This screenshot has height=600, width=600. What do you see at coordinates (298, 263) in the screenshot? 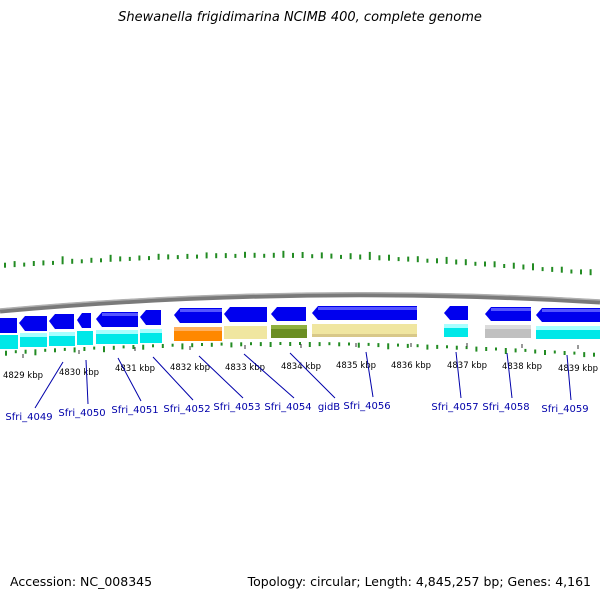
I see `gc-skew-outer-track` at bounding box center [298, 263].